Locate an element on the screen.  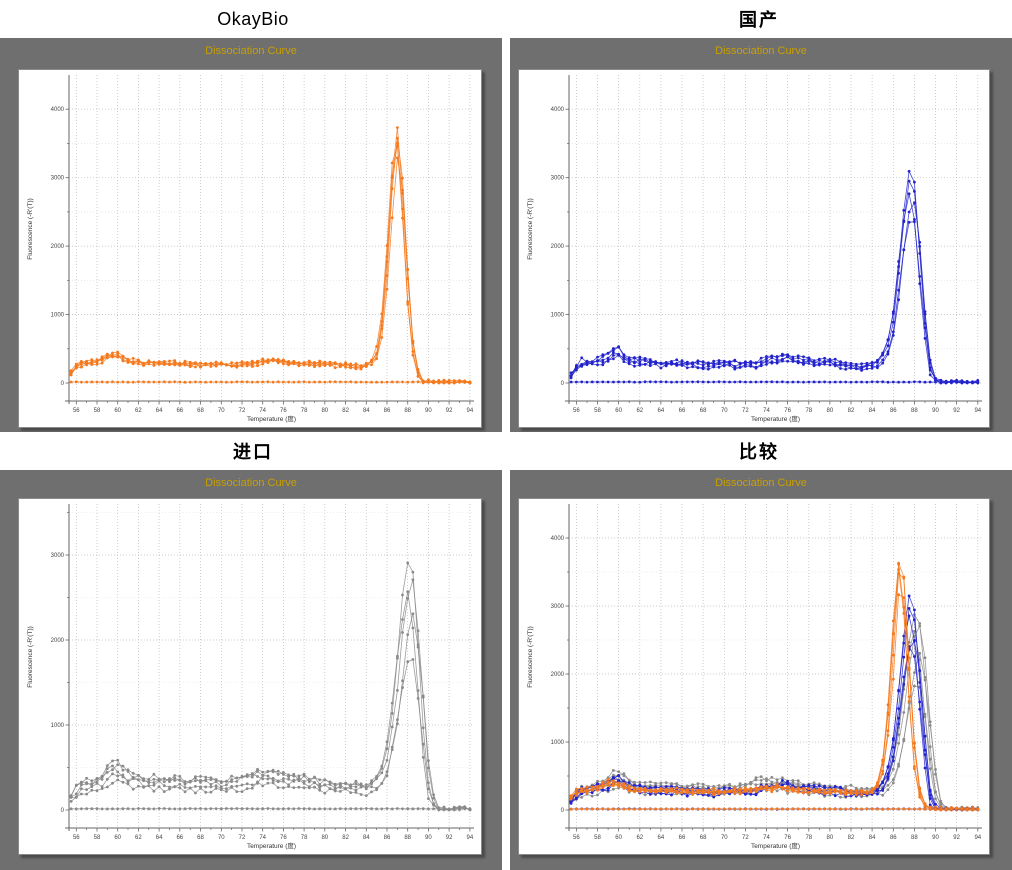
panel-title-jinkou: 进口 is located at coordinates (253, 451).